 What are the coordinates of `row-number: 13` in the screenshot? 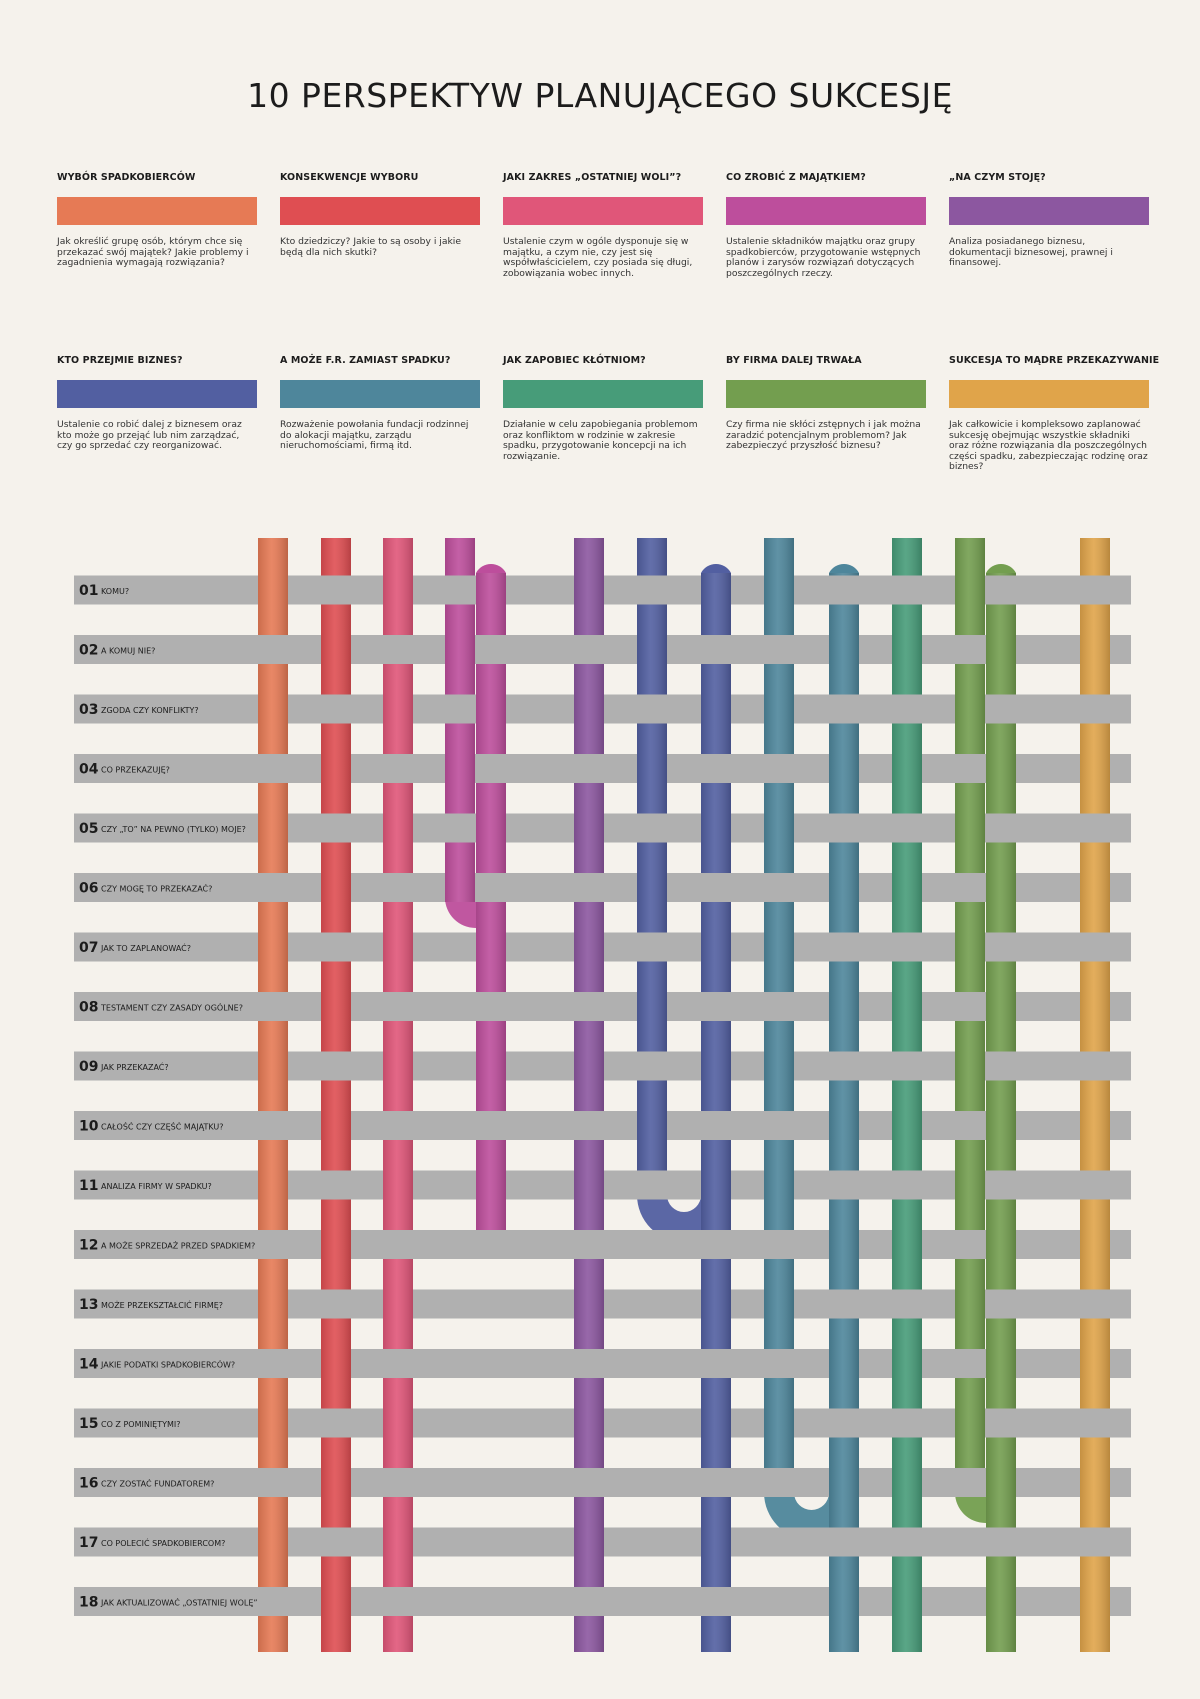 It's located at (88, 1305).